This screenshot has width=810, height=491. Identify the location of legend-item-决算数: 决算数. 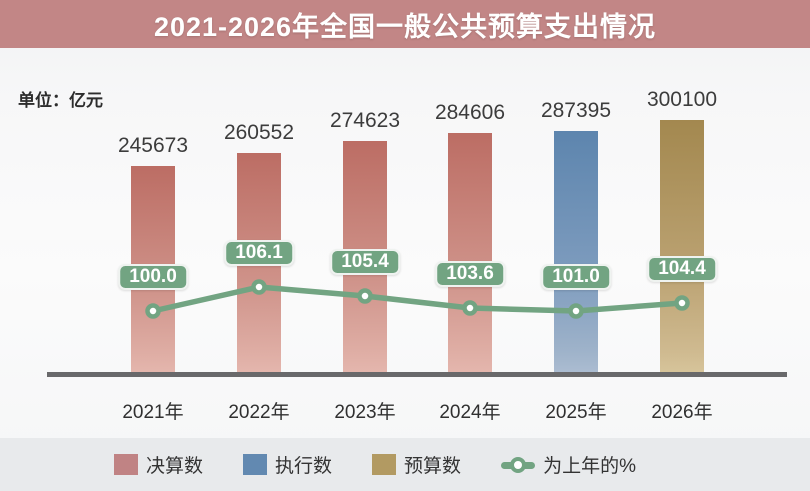
(158, 464).